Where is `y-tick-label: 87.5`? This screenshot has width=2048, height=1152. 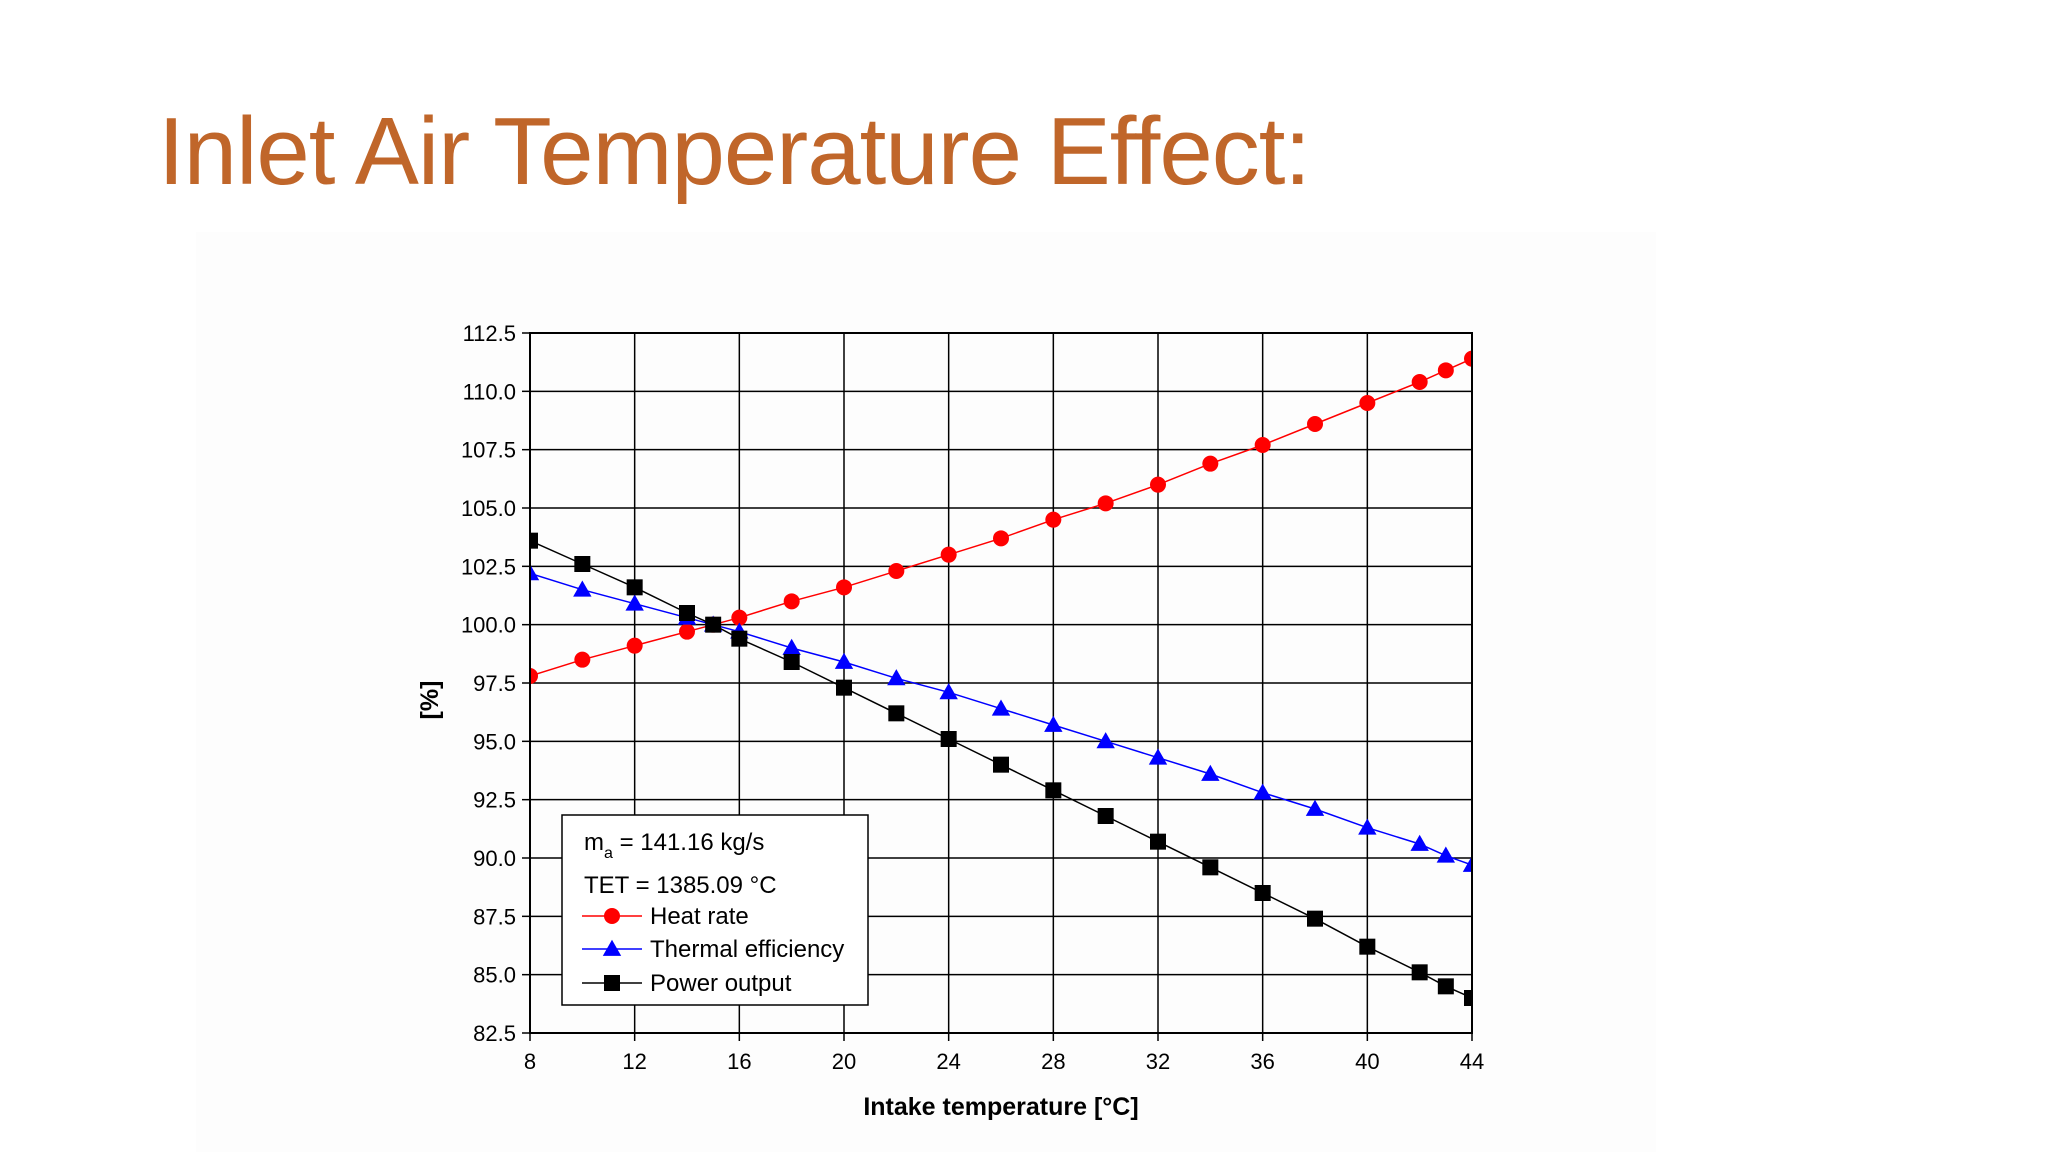
y-tick-label: 87.5 is located at coordinates (494, 916).